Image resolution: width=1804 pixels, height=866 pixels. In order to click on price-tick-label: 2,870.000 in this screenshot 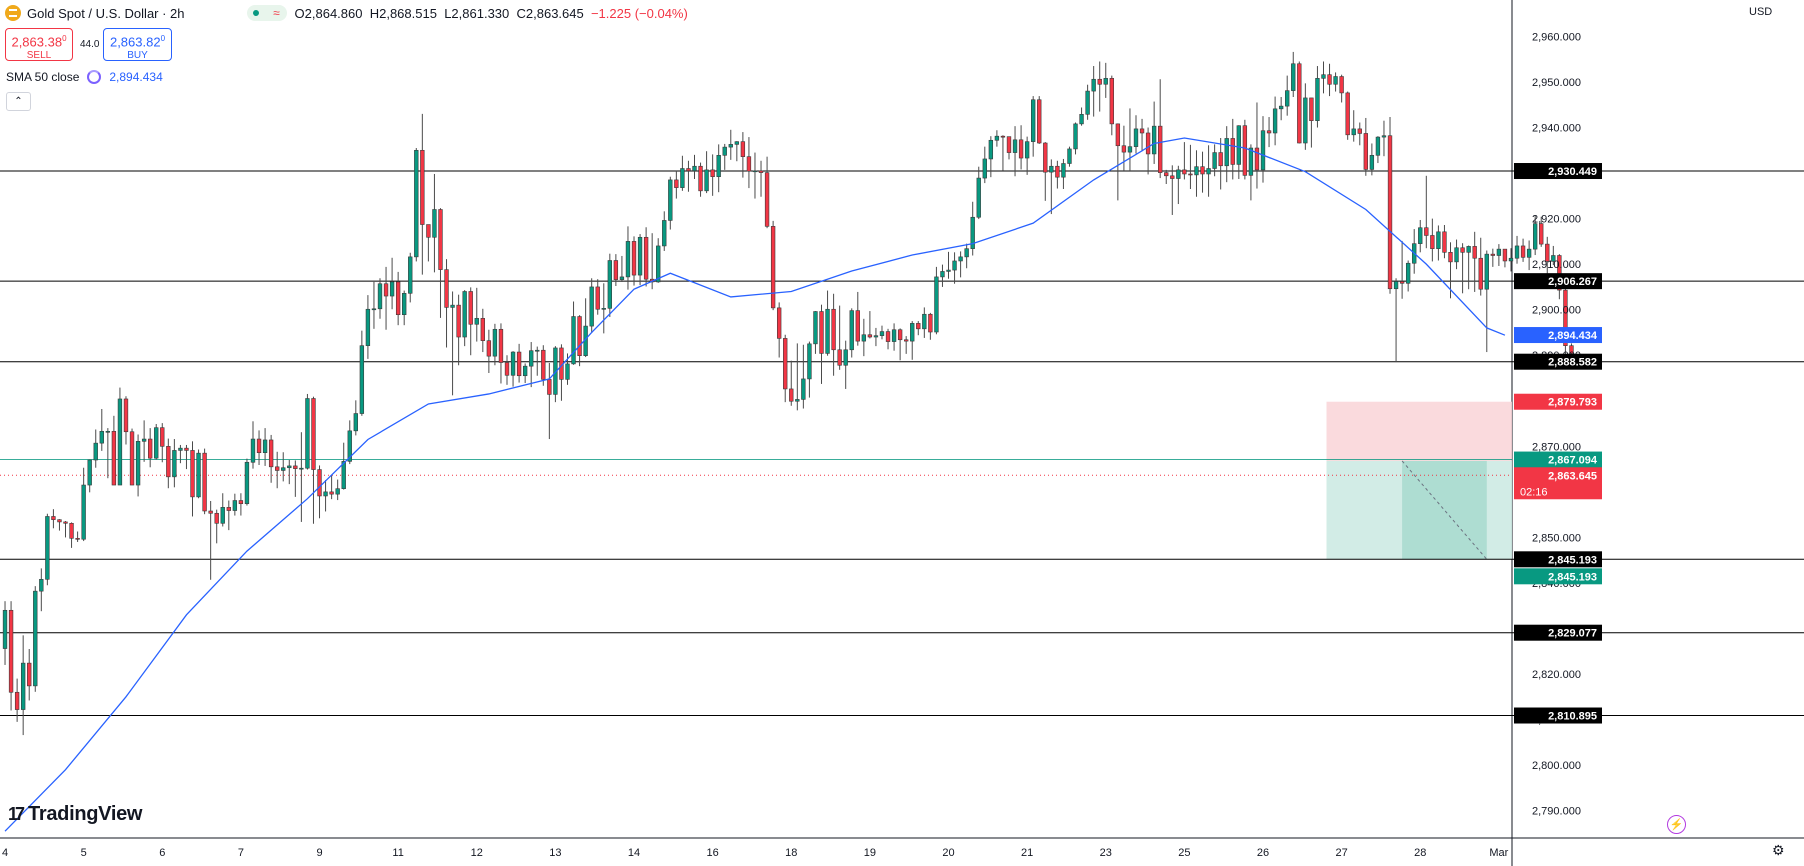, I will do `click(1556, 447)`.